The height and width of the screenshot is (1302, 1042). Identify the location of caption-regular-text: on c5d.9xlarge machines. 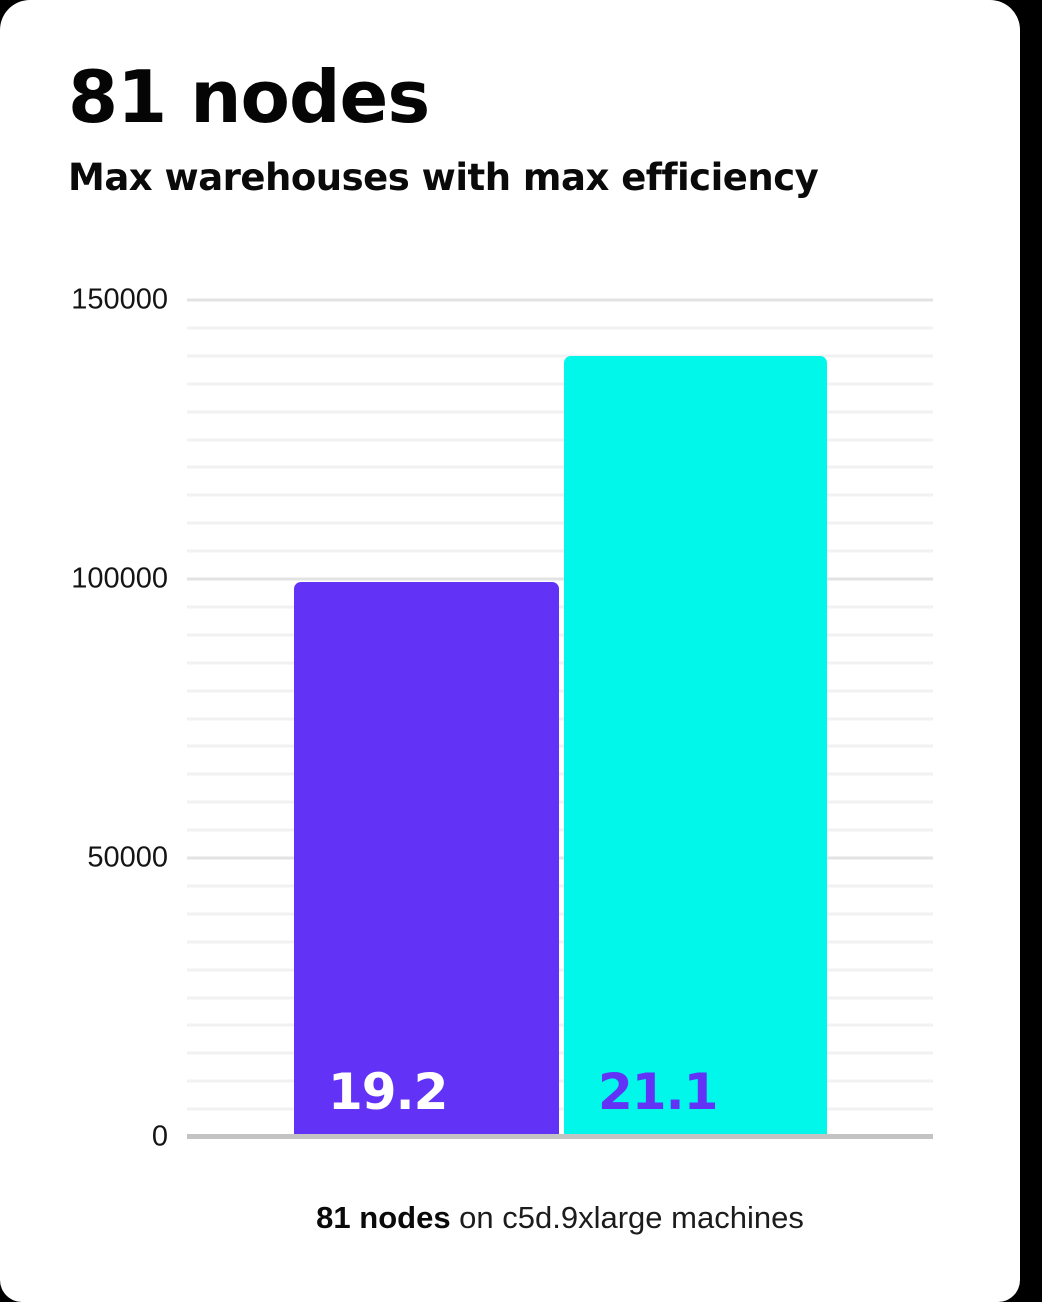
(627, 1217).